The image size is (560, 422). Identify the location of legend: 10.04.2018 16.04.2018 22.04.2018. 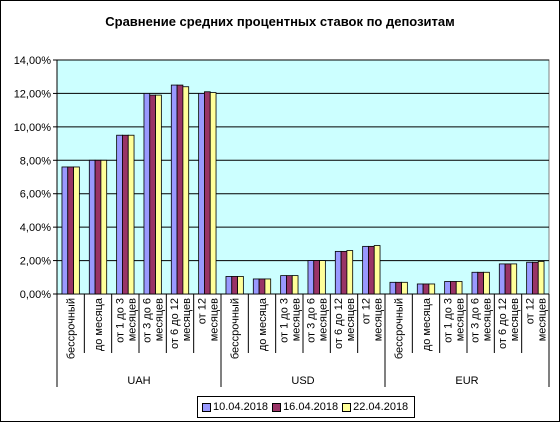
(306, 407).